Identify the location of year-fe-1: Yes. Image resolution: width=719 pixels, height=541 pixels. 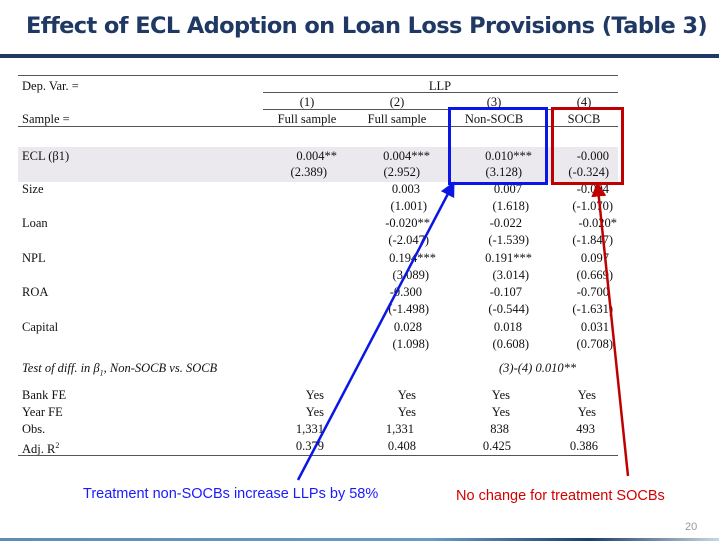
(314, 412).